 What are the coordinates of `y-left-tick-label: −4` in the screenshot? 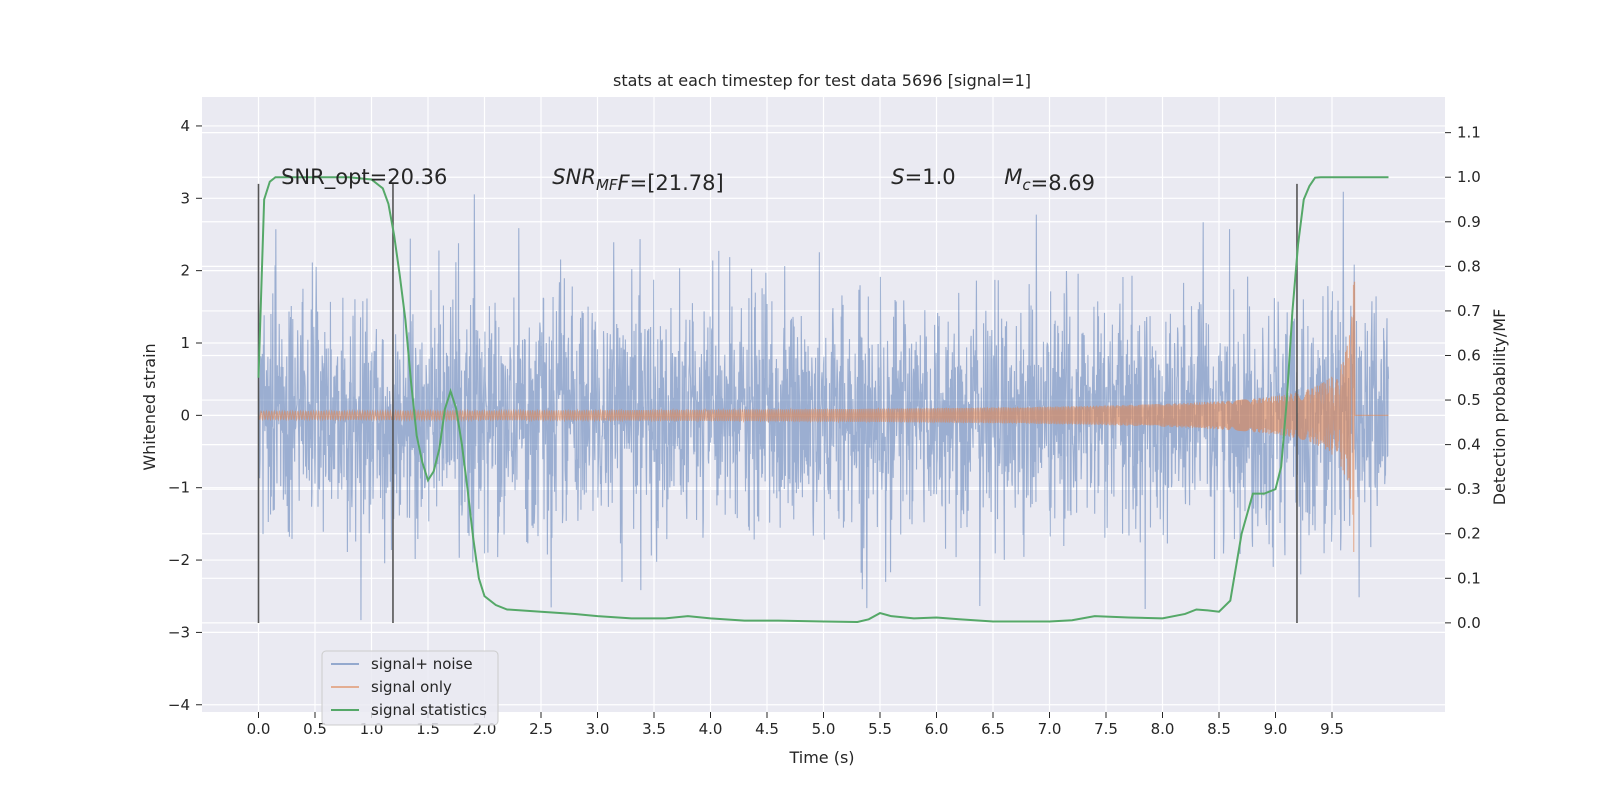 It's located at (179, 705).